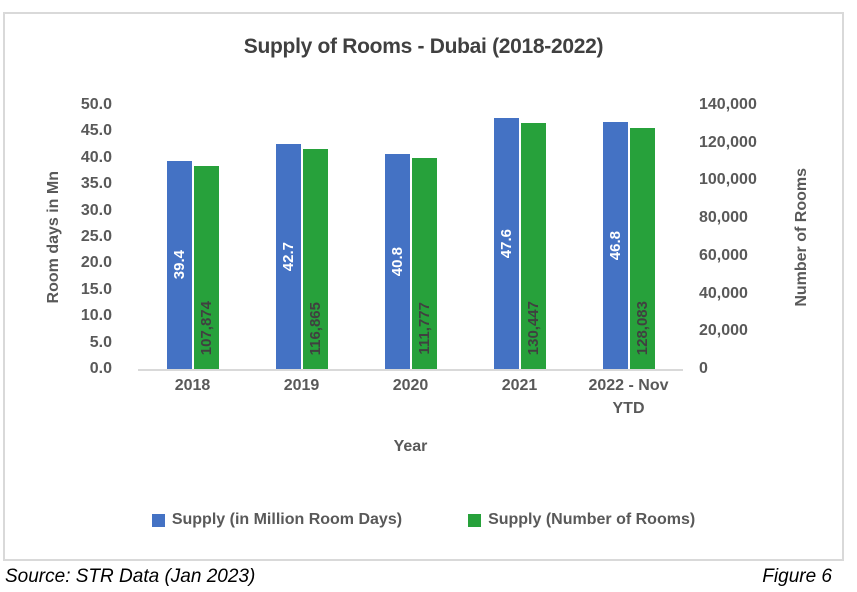 This screenshot has height=592, width=857. I want to click on right-axis-tick: 0, so click(703, 368).